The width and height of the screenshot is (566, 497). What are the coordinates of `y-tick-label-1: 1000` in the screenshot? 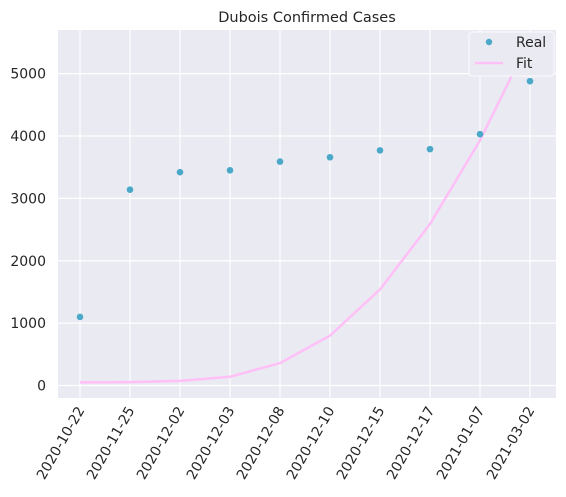 It's located at (28, 324).